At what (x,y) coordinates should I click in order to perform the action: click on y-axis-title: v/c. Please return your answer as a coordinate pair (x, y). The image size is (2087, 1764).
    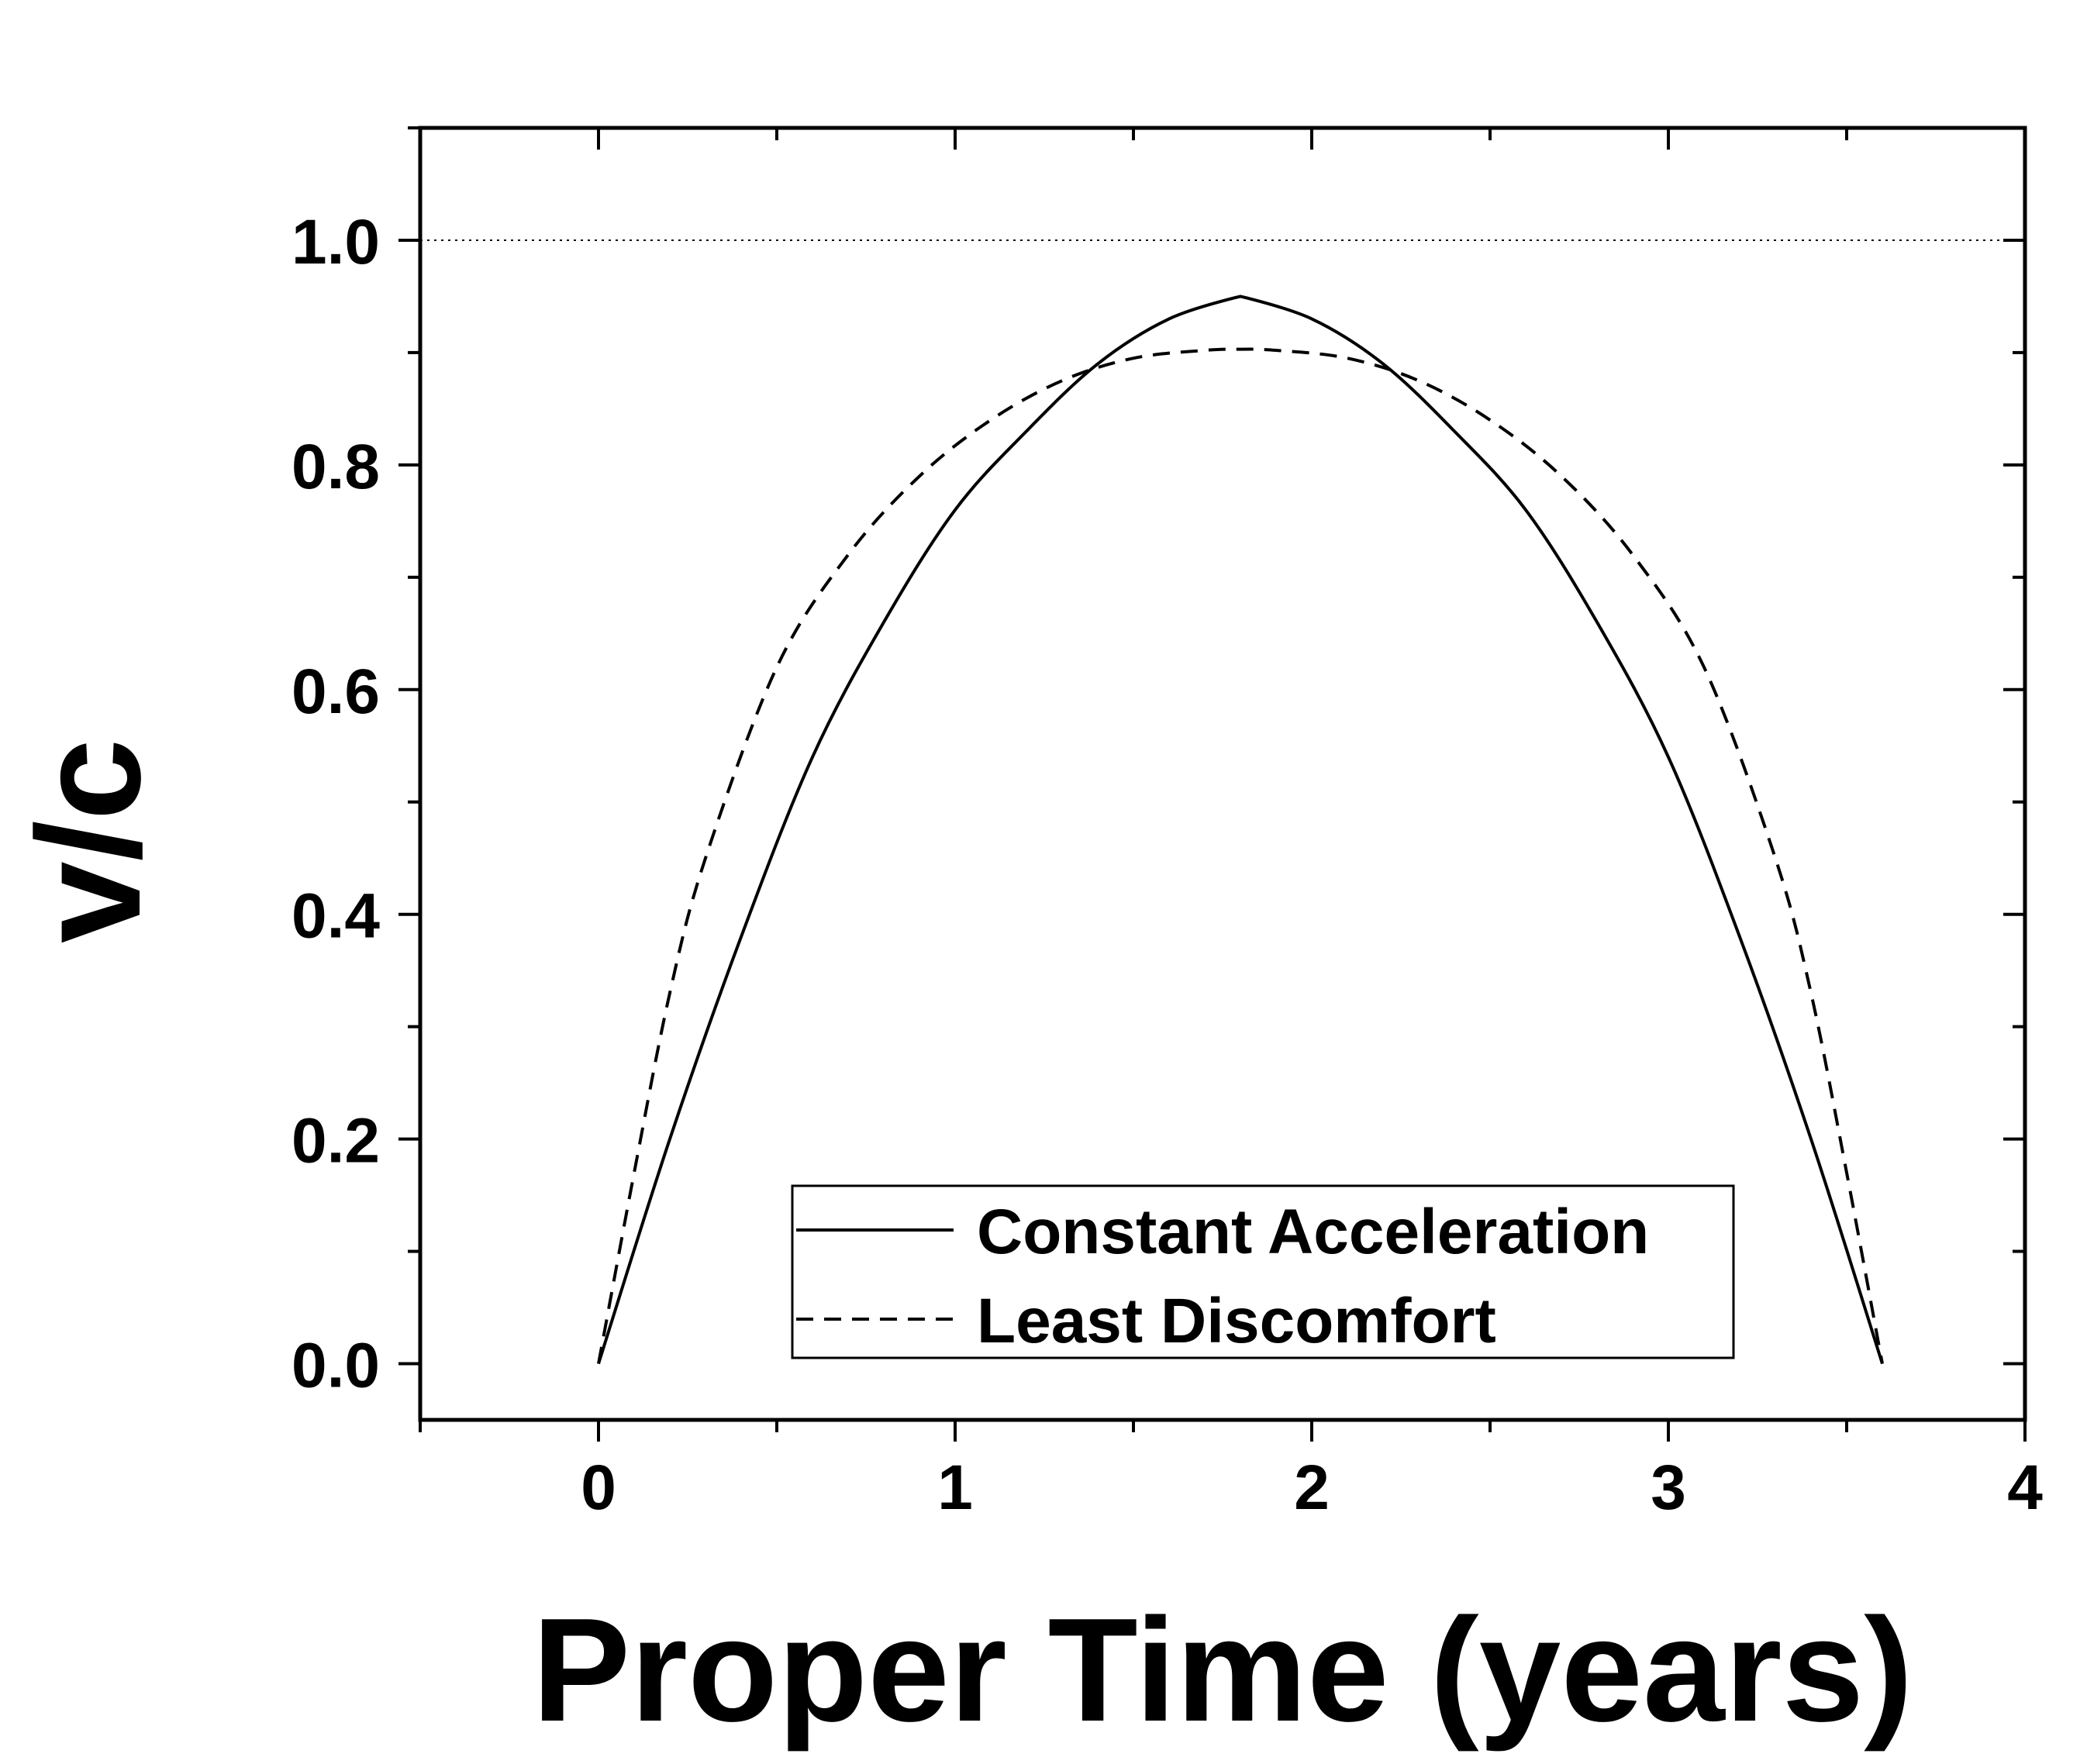
    Looking at the image, I should click on (89, 841).